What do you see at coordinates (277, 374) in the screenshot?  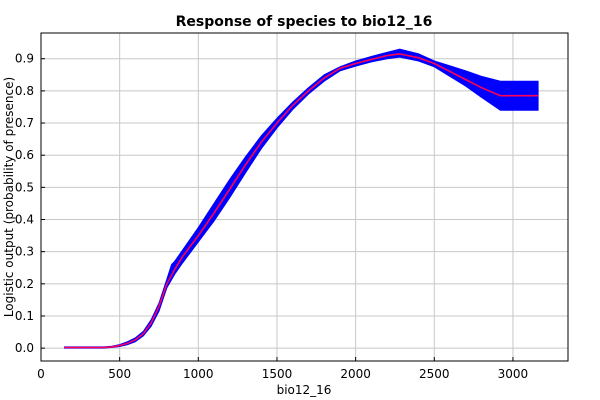 I see `x-tick-label: 1500` at bounding box center [277, 374].